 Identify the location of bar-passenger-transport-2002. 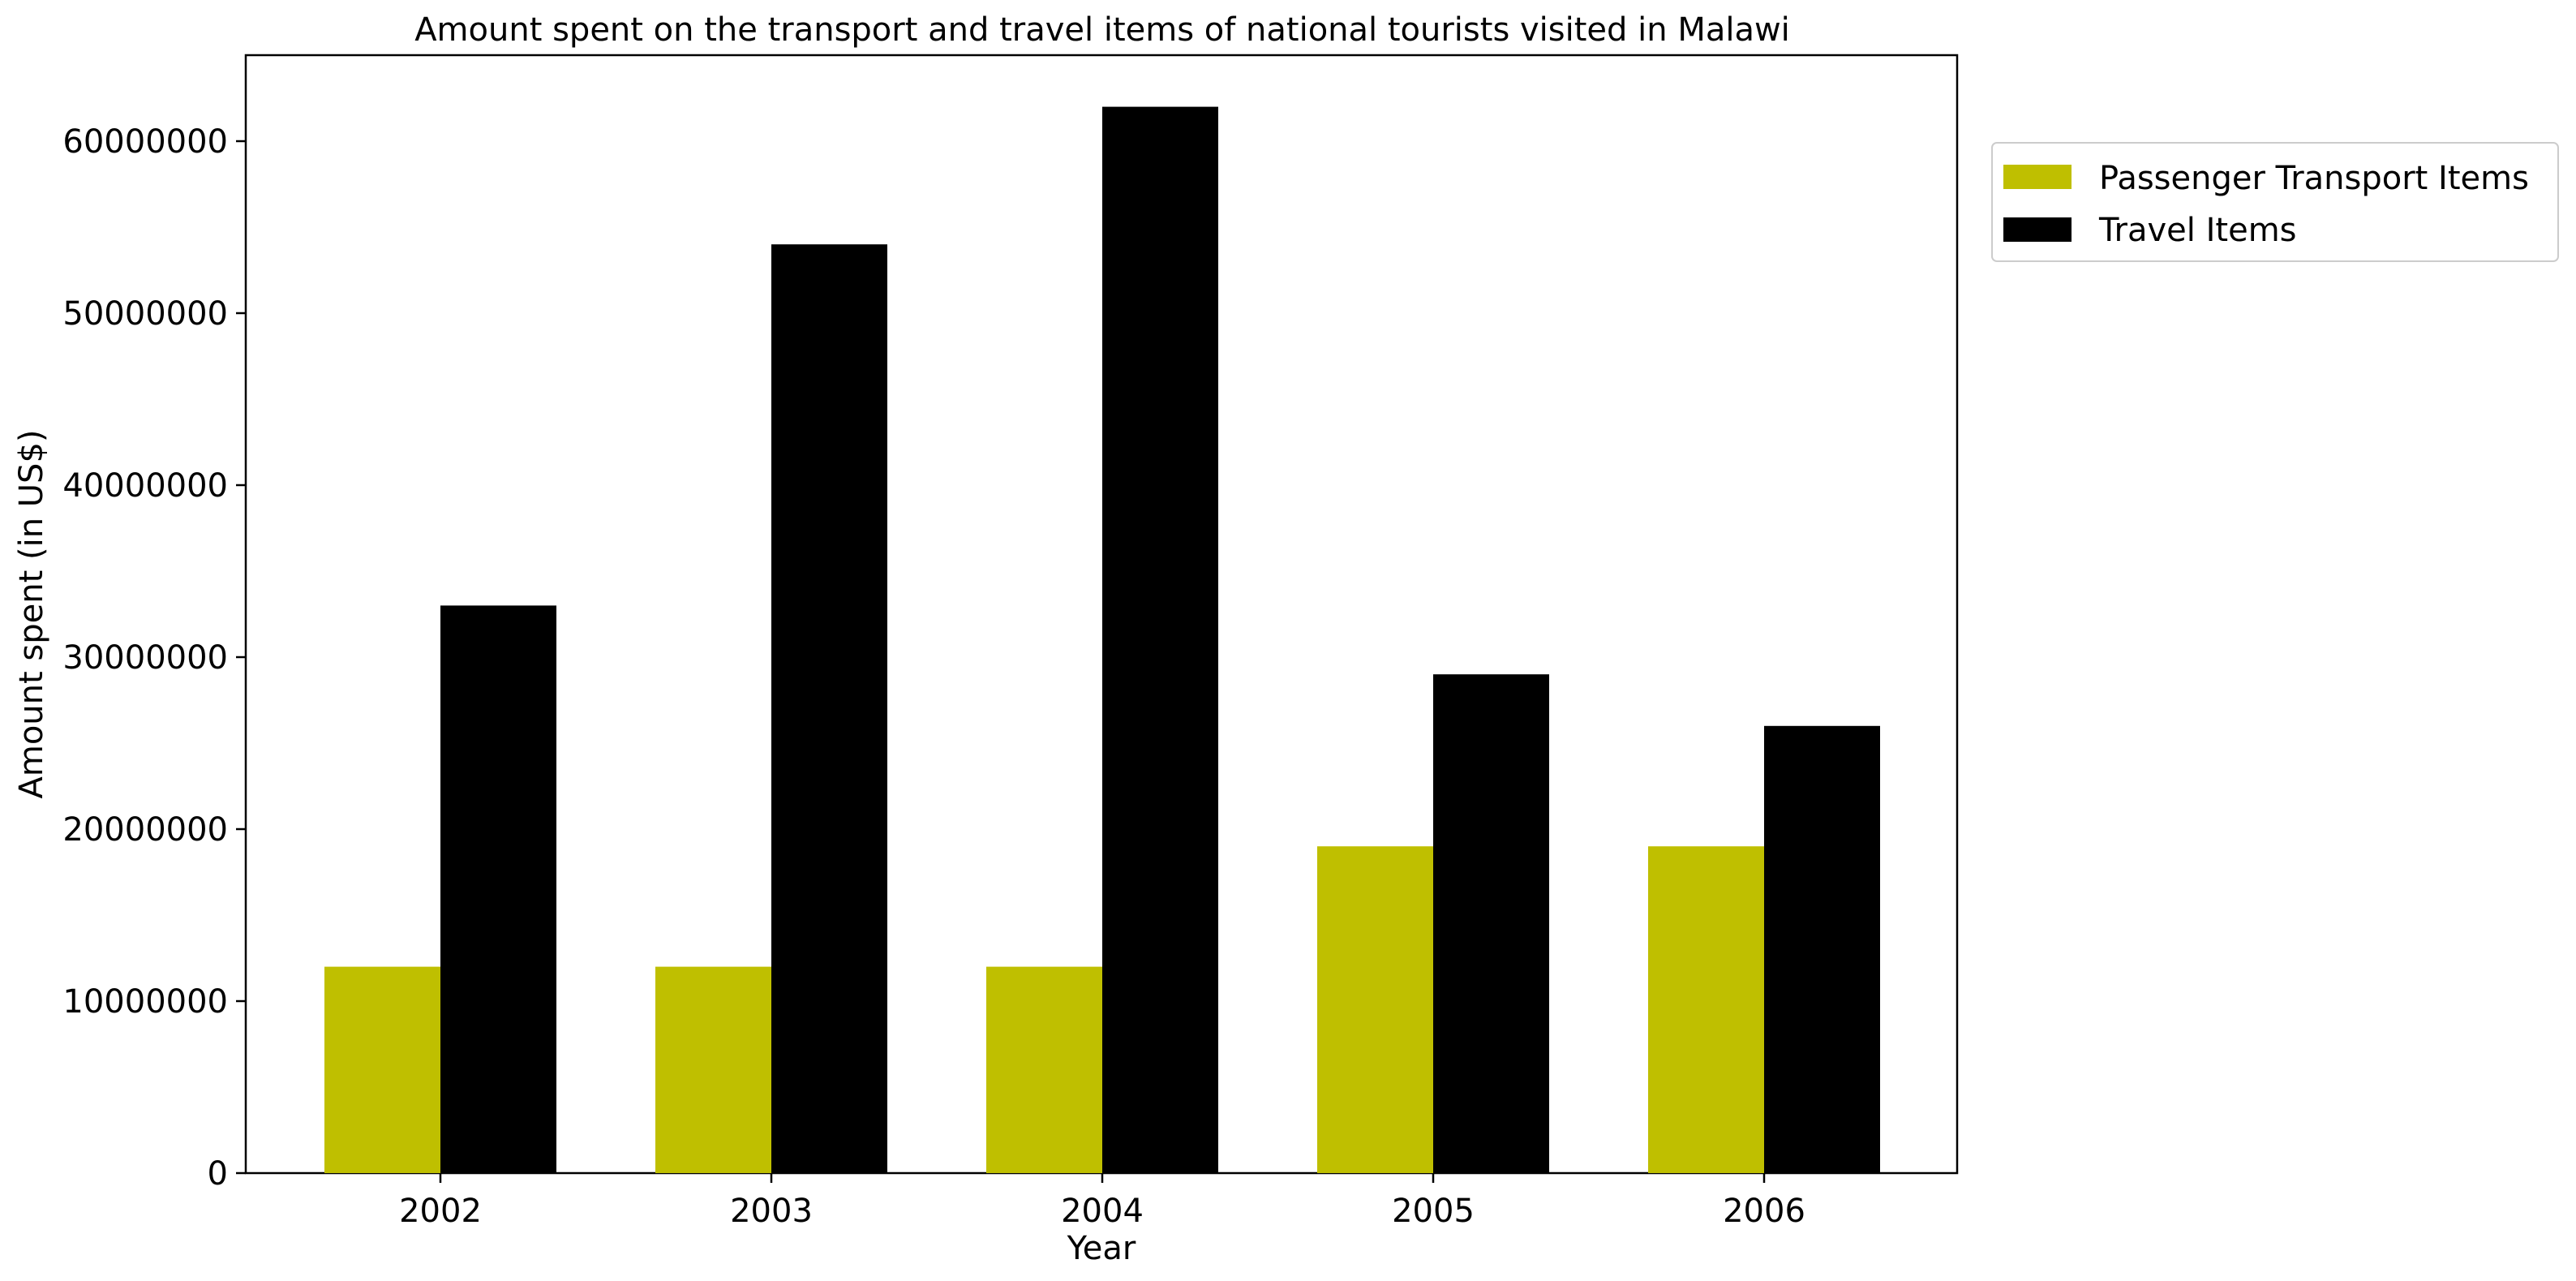
(382, 1069).